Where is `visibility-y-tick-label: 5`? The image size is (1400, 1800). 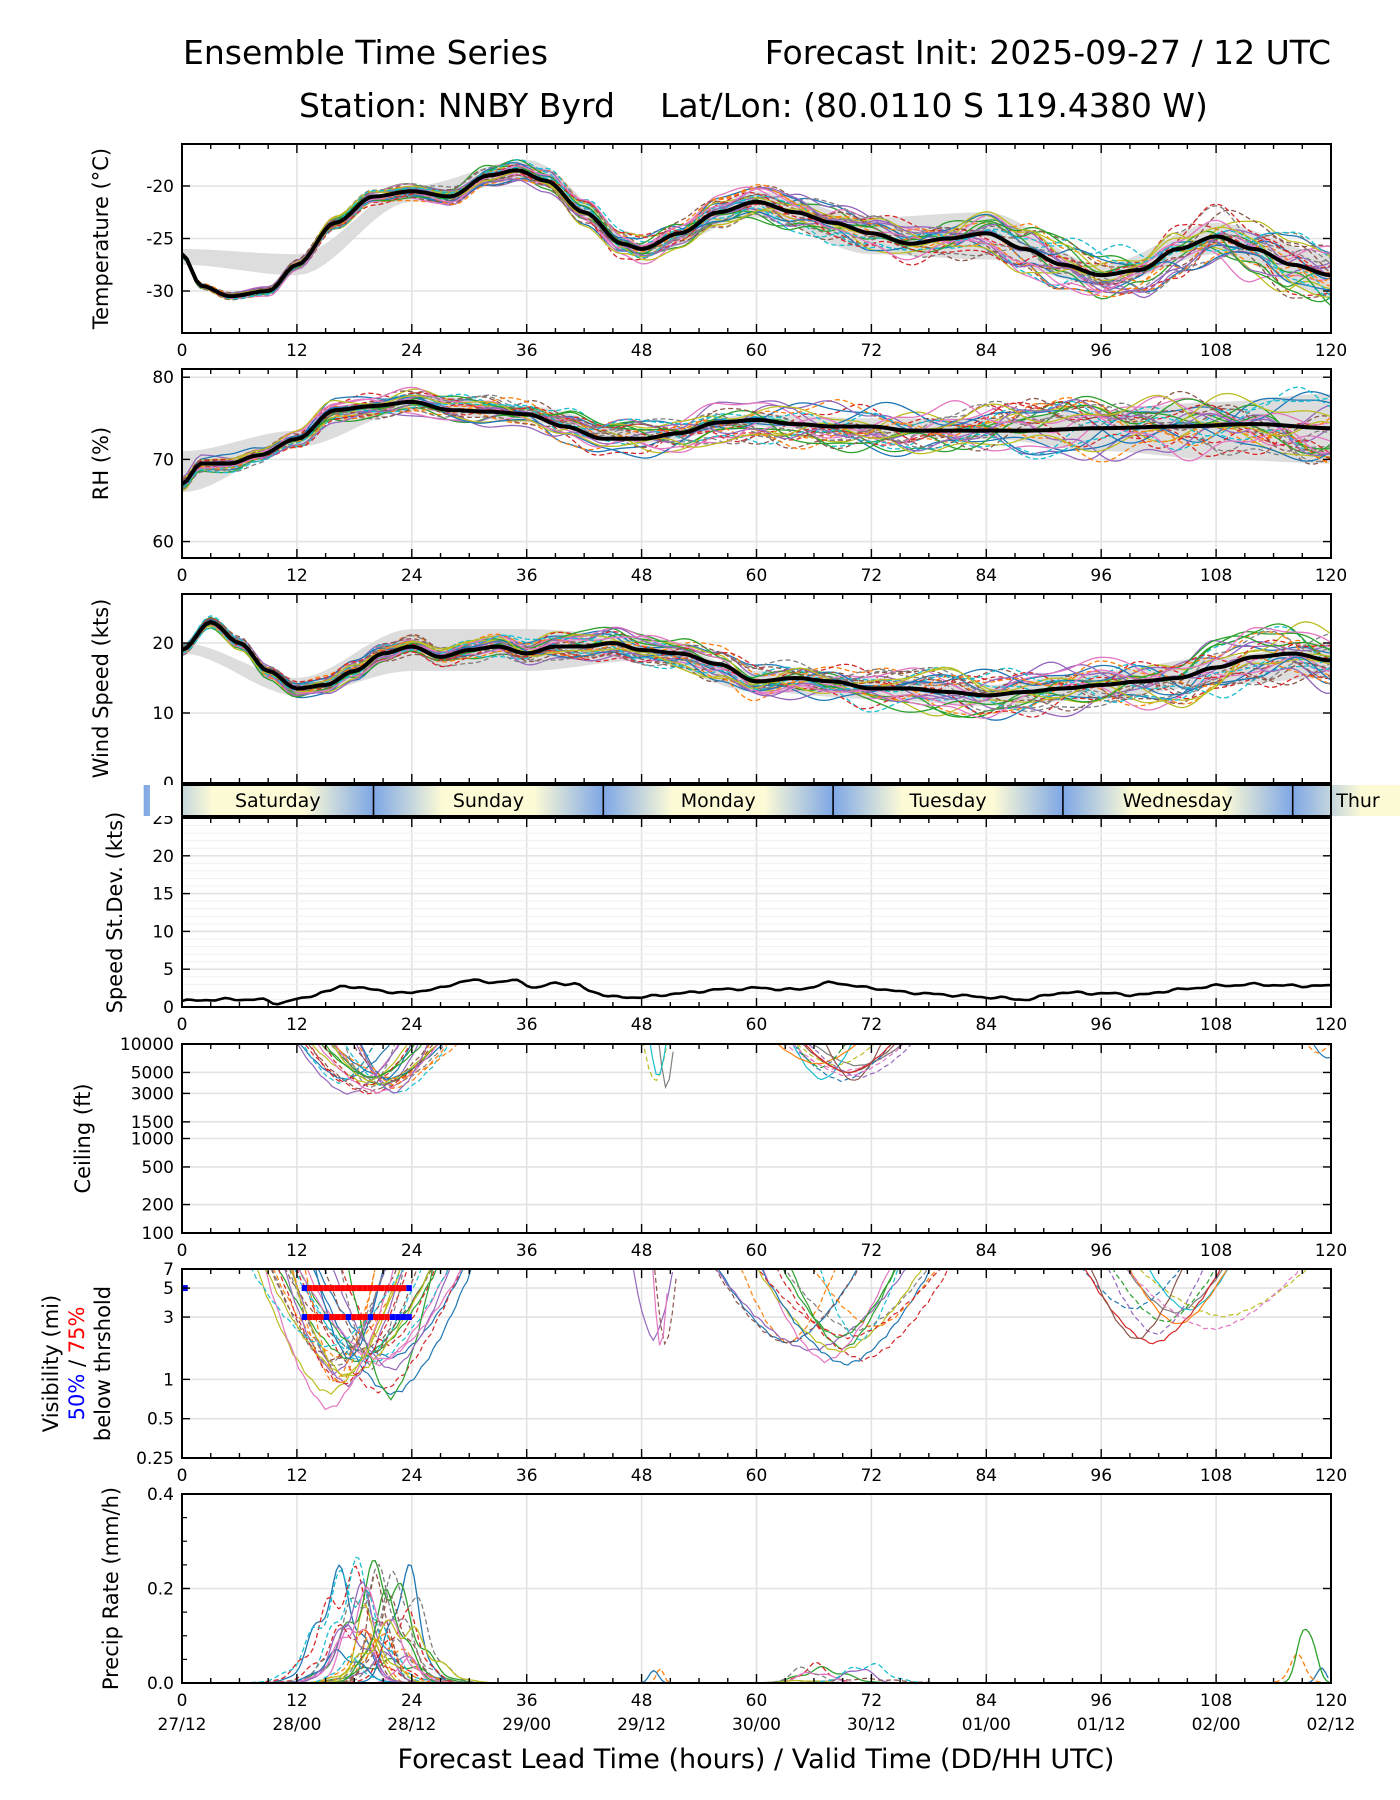
visibility-y-tick-label: 5 is located at coordinates (168, 1289).